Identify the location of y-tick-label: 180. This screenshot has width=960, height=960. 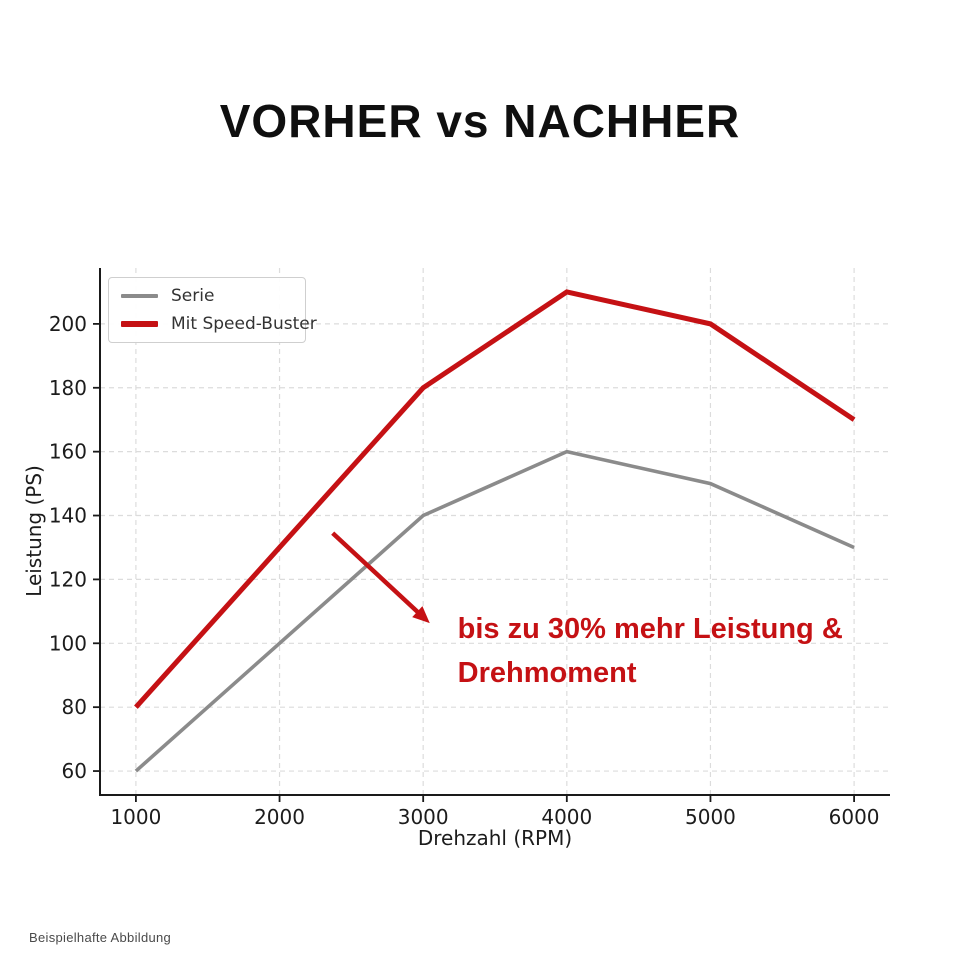
(68, 388).